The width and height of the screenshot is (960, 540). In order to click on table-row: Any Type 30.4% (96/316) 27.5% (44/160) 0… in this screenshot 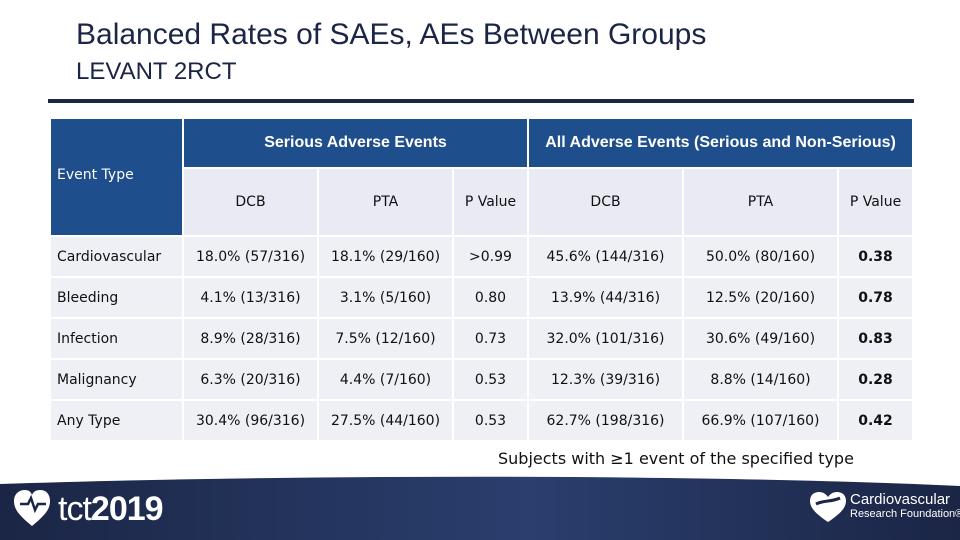, I will do `click(482, 420)`.